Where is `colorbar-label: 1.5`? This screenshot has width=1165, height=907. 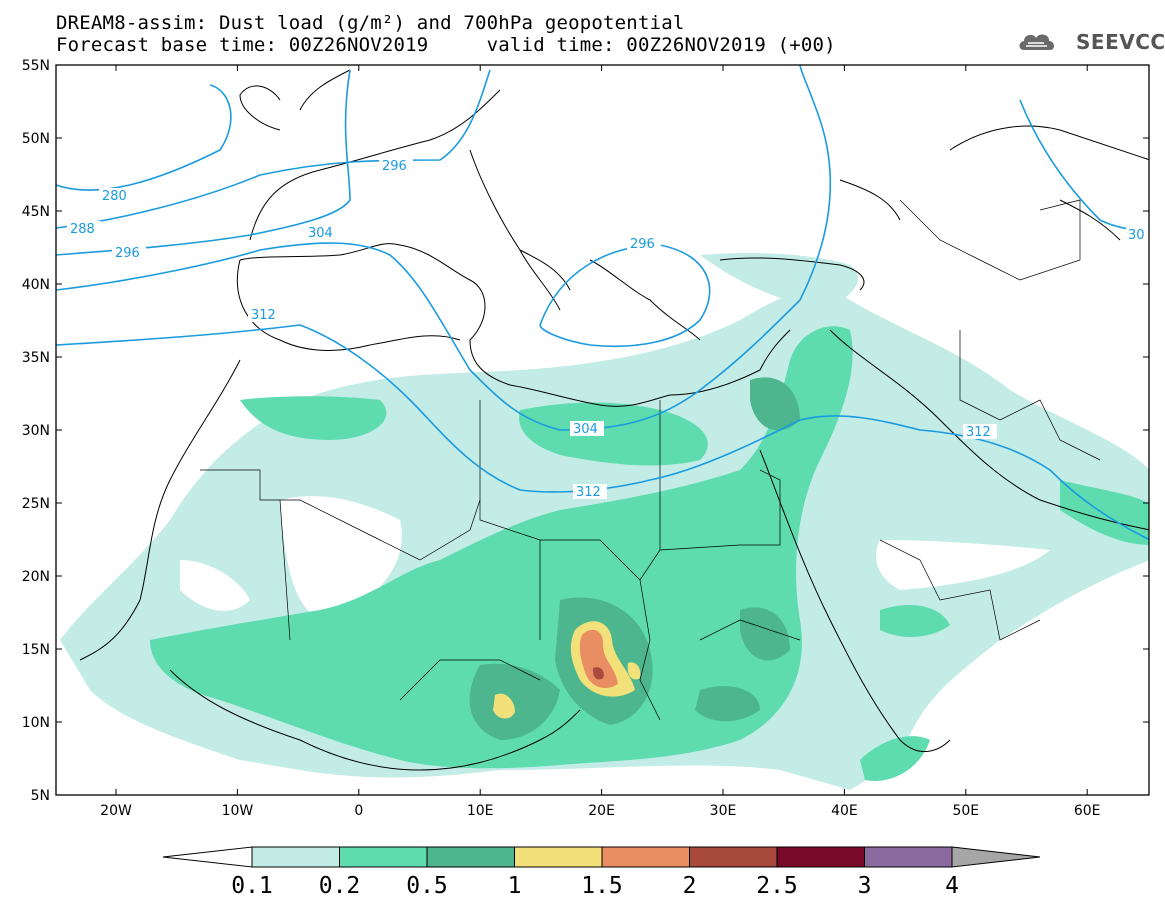 colorbar-label: 1.5 is located at coordinates (602, 886).